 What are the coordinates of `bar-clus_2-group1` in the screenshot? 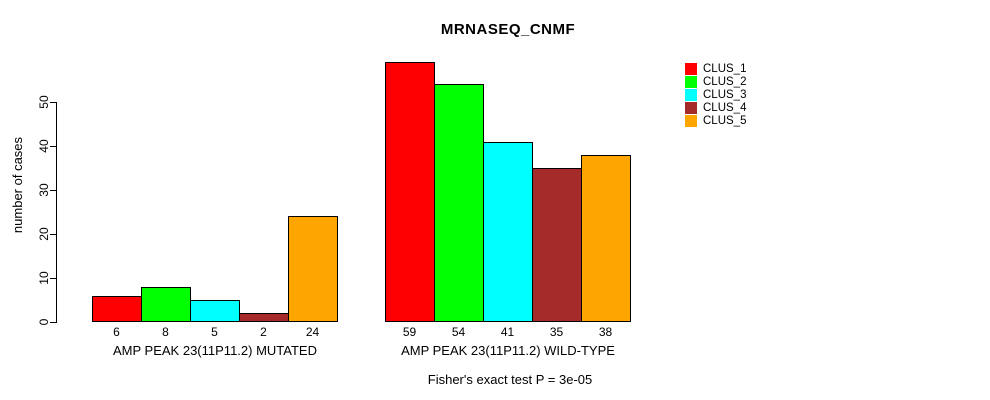 It's located at (166, 304).